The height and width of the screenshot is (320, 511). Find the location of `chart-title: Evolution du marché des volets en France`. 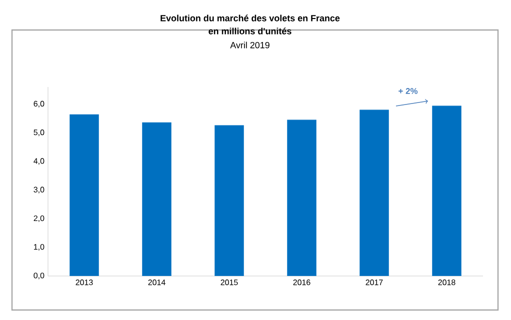

chart-title: Evolution du marché des volets en France is located at coordinates (250, 18).